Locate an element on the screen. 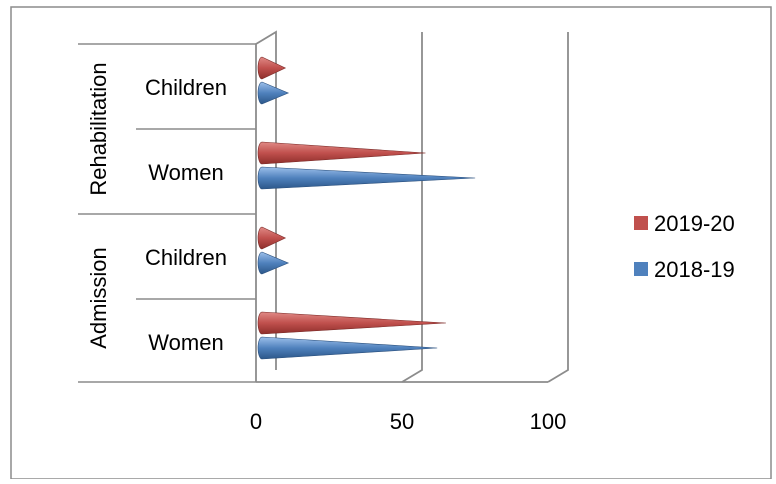  back-wall-left-gridline is located at coordinates (266, 206).